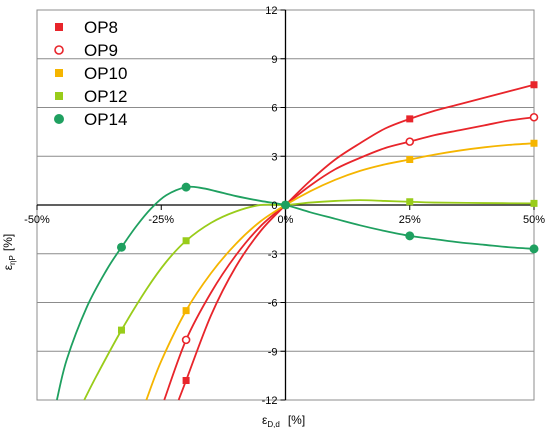  Describe the element at coordinates (274, 157) in the screenshot. I see `y-tick-label: 3` at that location.